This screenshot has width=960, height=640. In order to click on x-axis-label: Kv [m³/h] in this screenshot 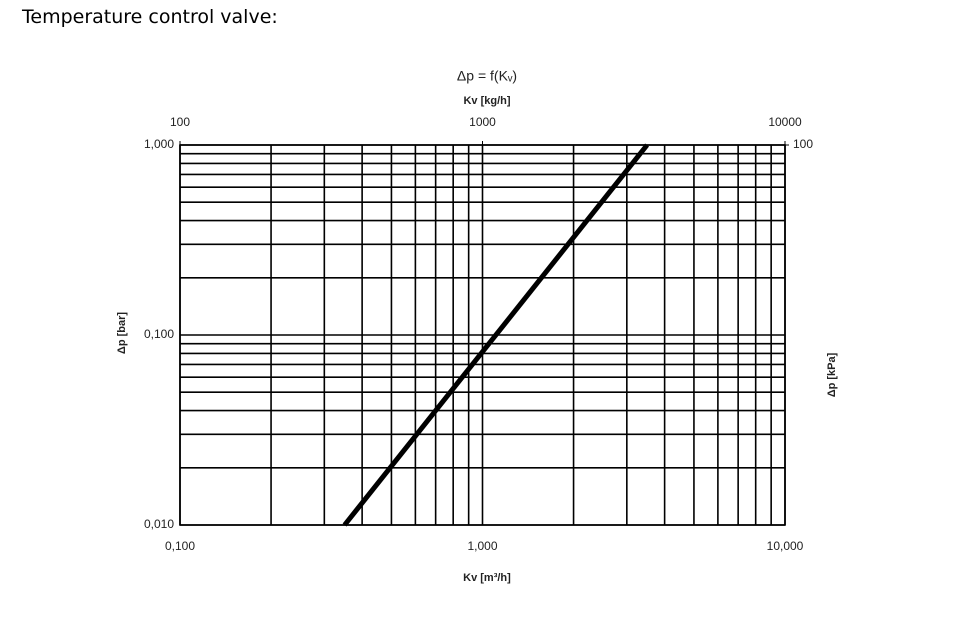, I will do `click(487, 578)`.